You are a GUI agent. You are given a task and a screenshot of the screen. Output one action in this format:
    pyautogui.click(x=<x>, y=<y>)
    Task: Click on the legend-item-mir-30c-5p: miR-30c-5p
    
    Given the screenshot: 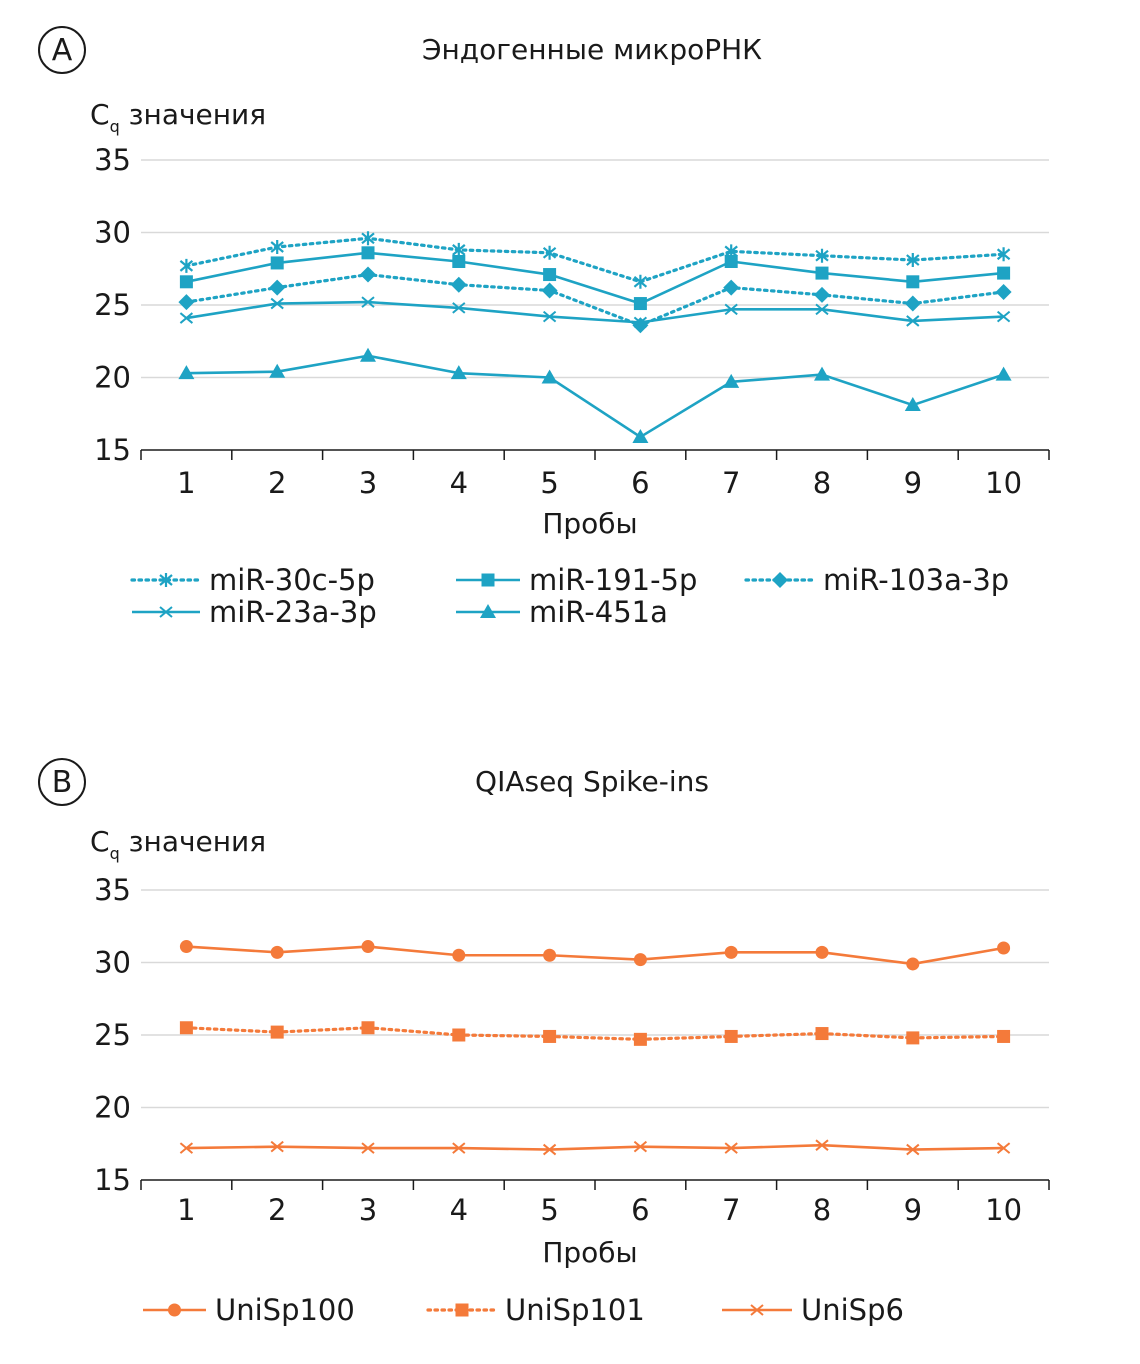 What is the action you would take?
    pyautogui.click(x=252, y=580)
    